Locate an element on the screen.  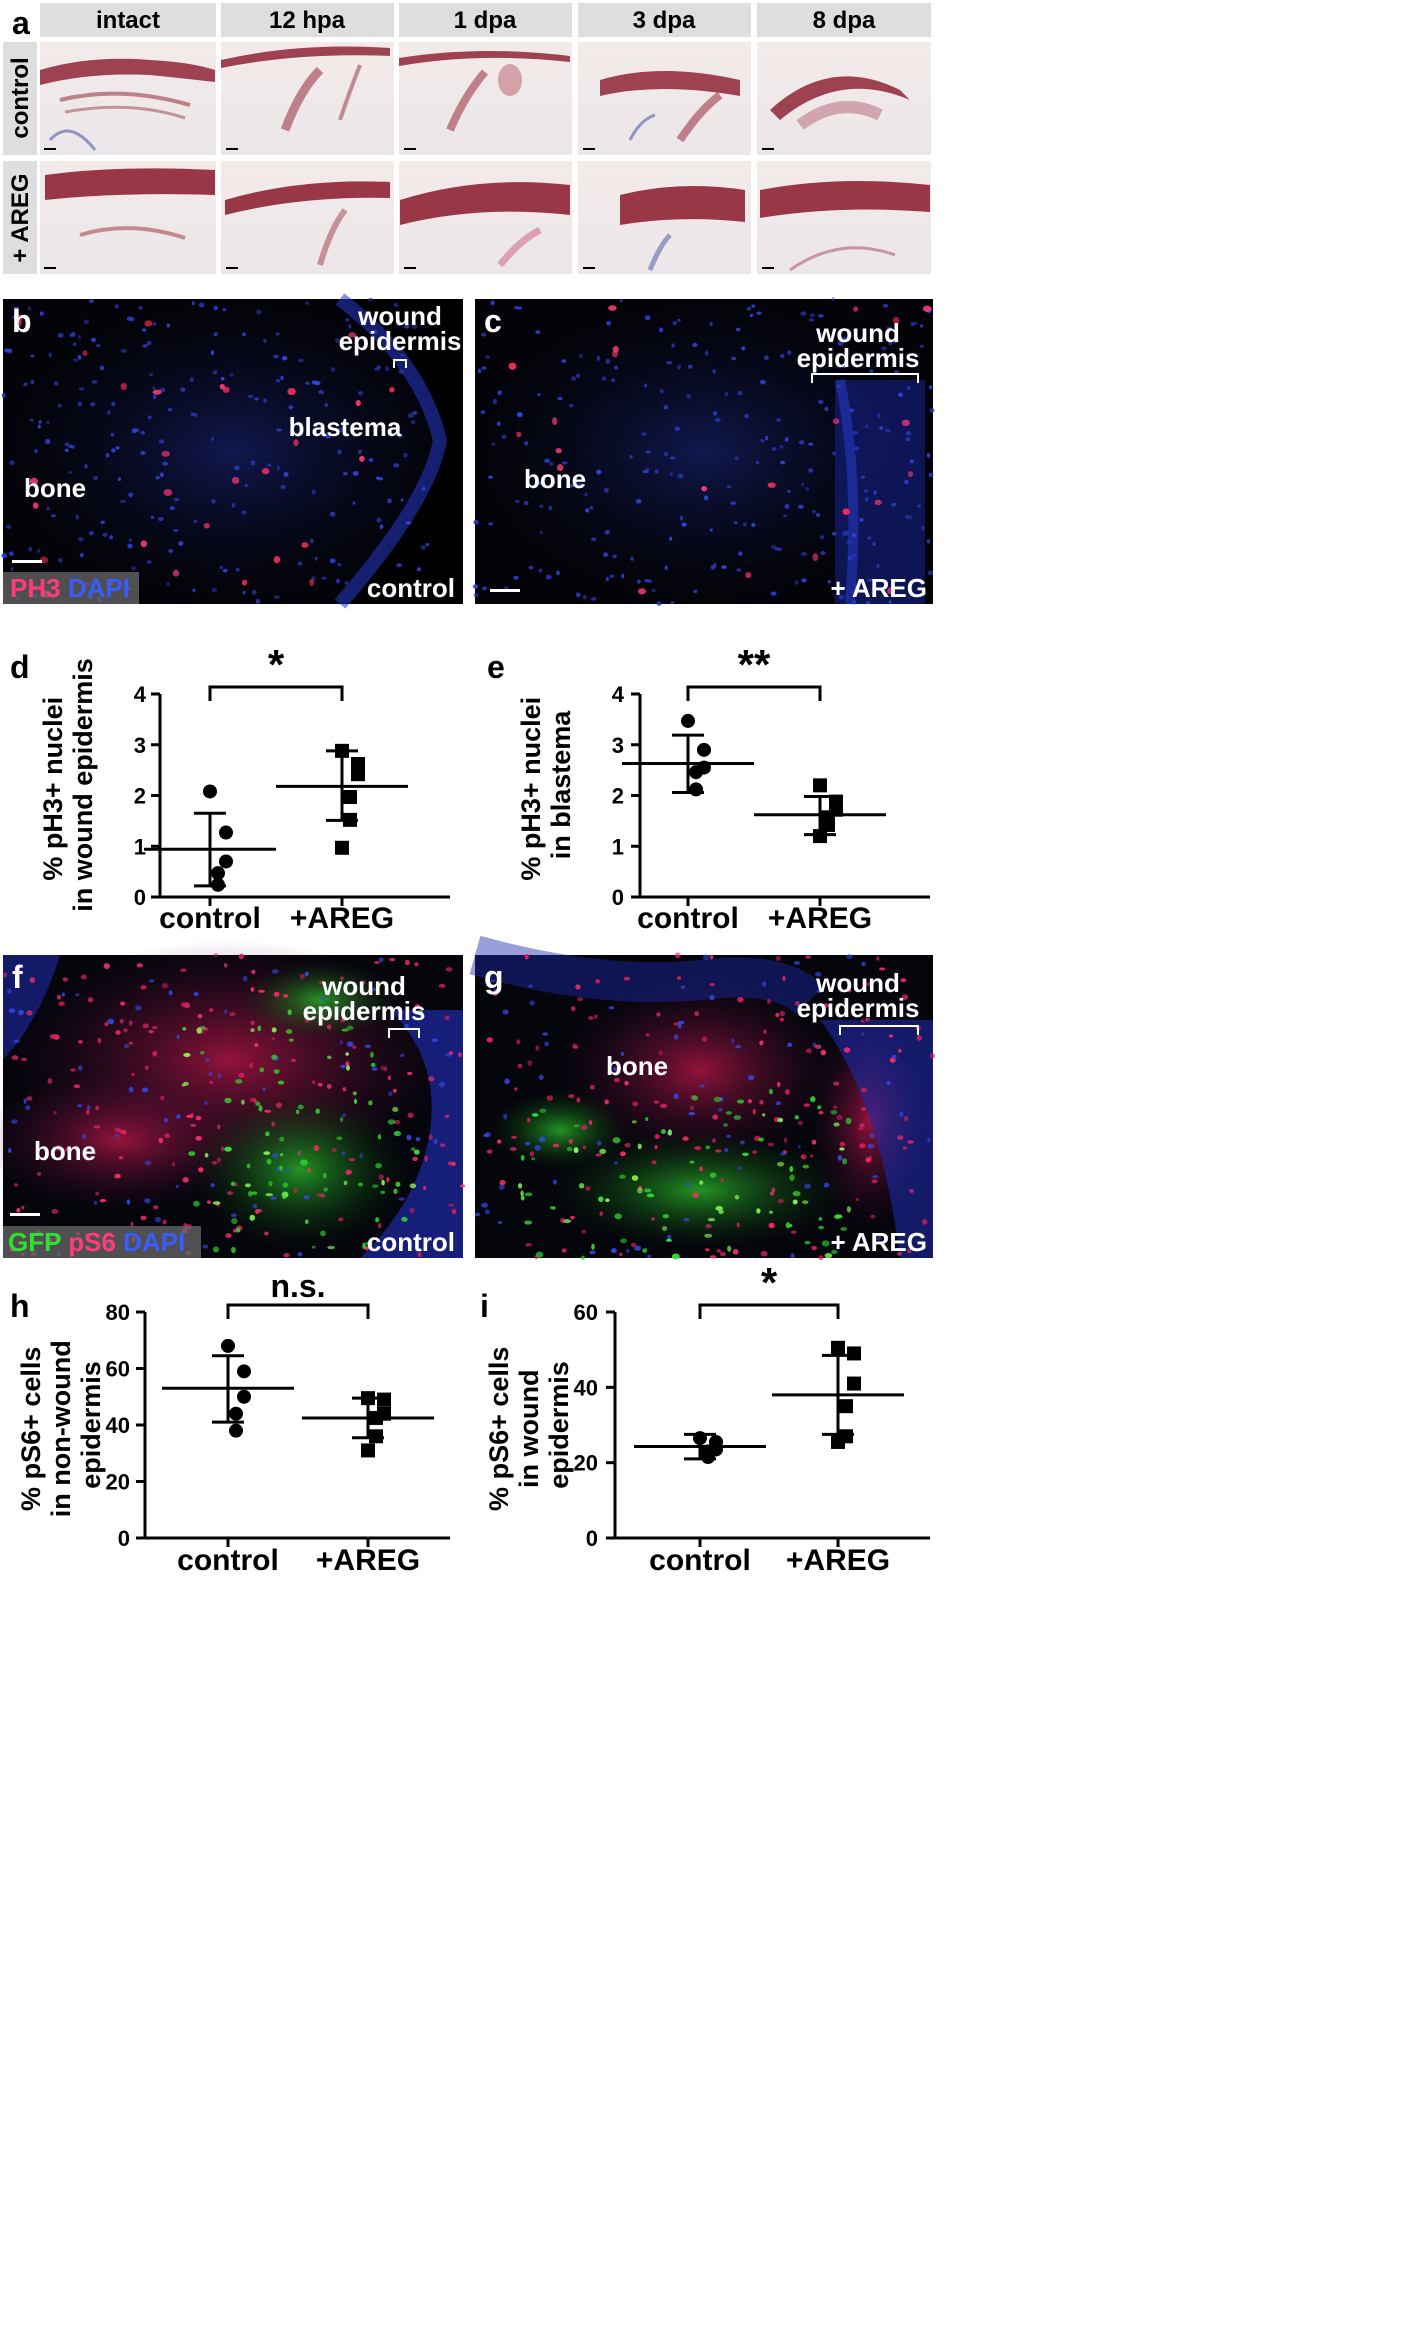
significance-label: ** is located at coordinates (754, 664).